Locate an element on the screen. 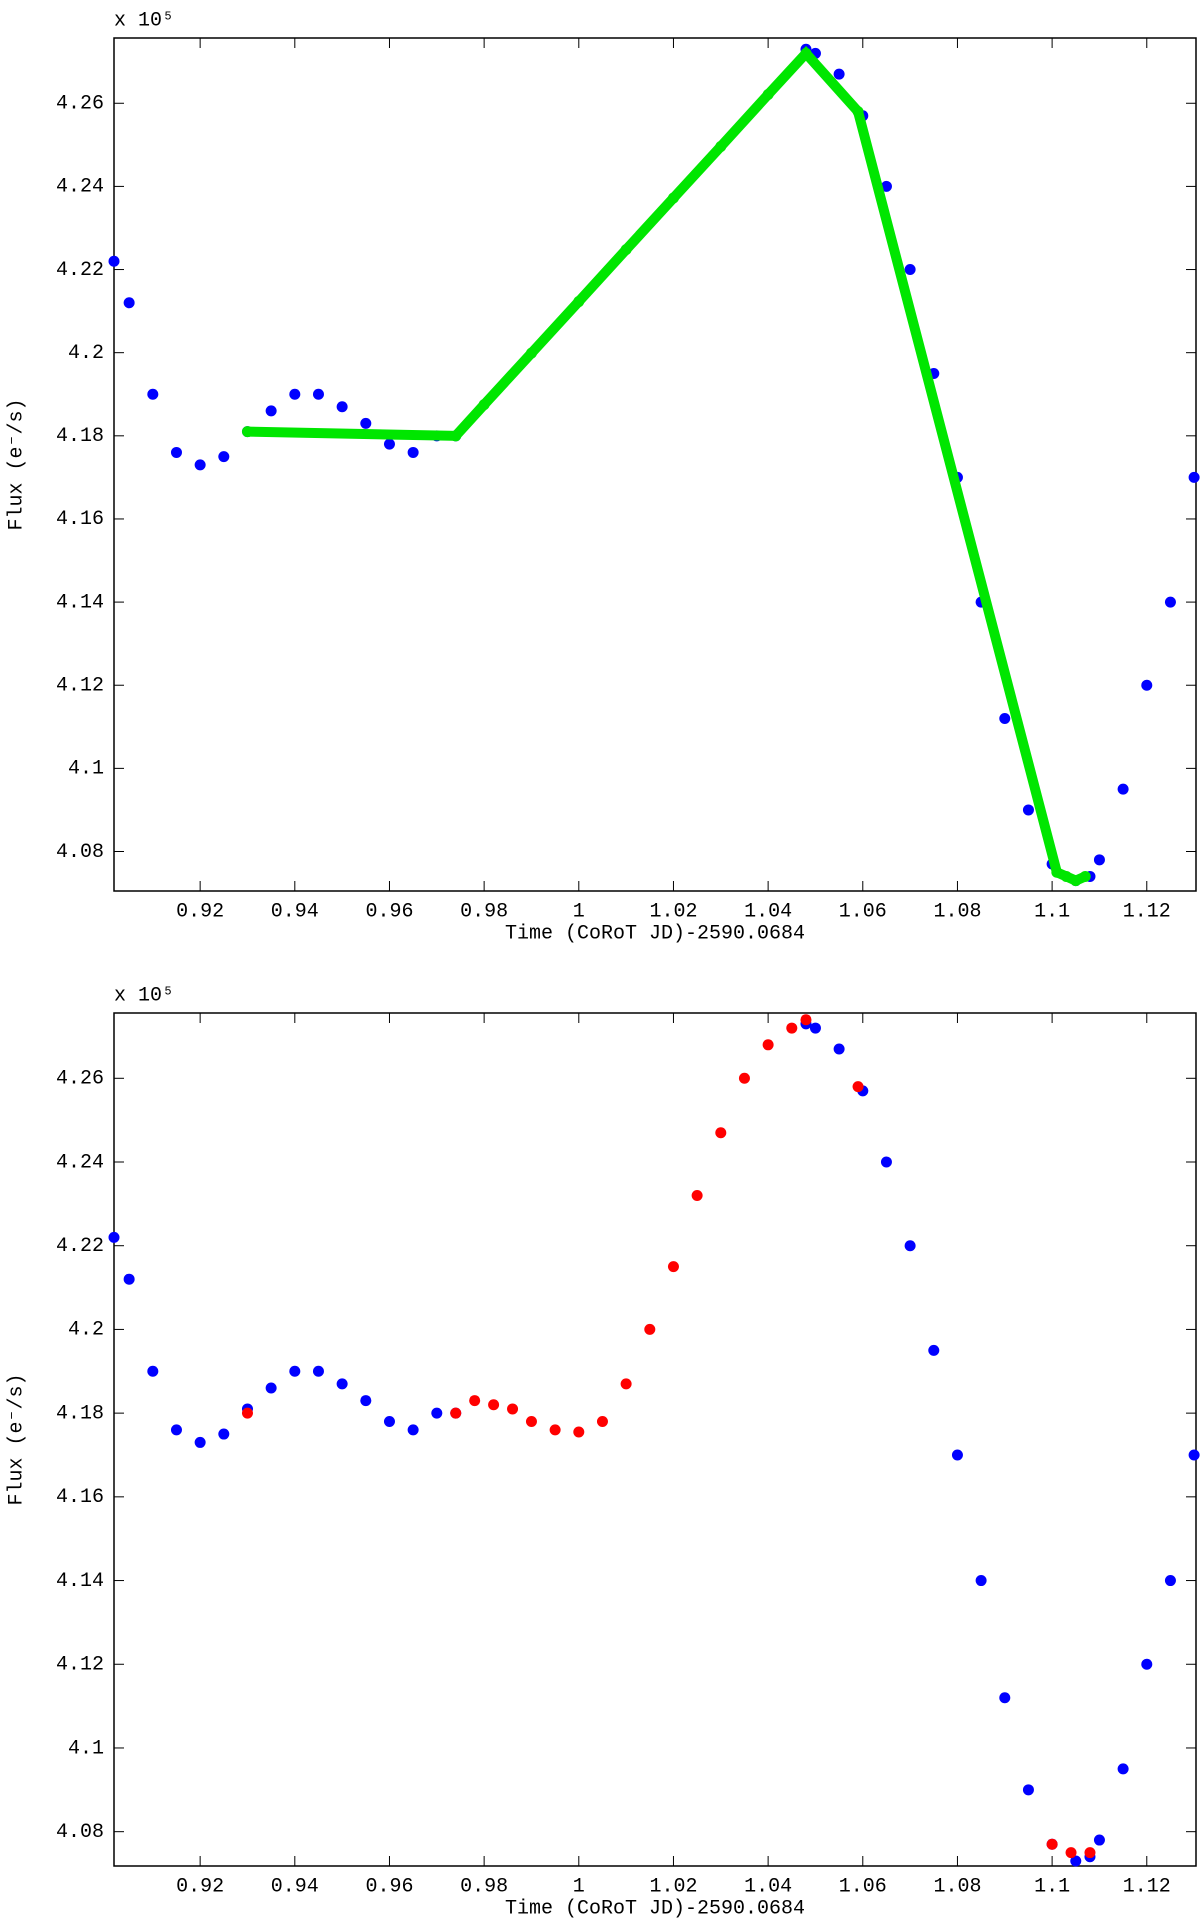 The image size is (1200, 1929). x-tick-label: 1 is located at coordinates (579, 911).